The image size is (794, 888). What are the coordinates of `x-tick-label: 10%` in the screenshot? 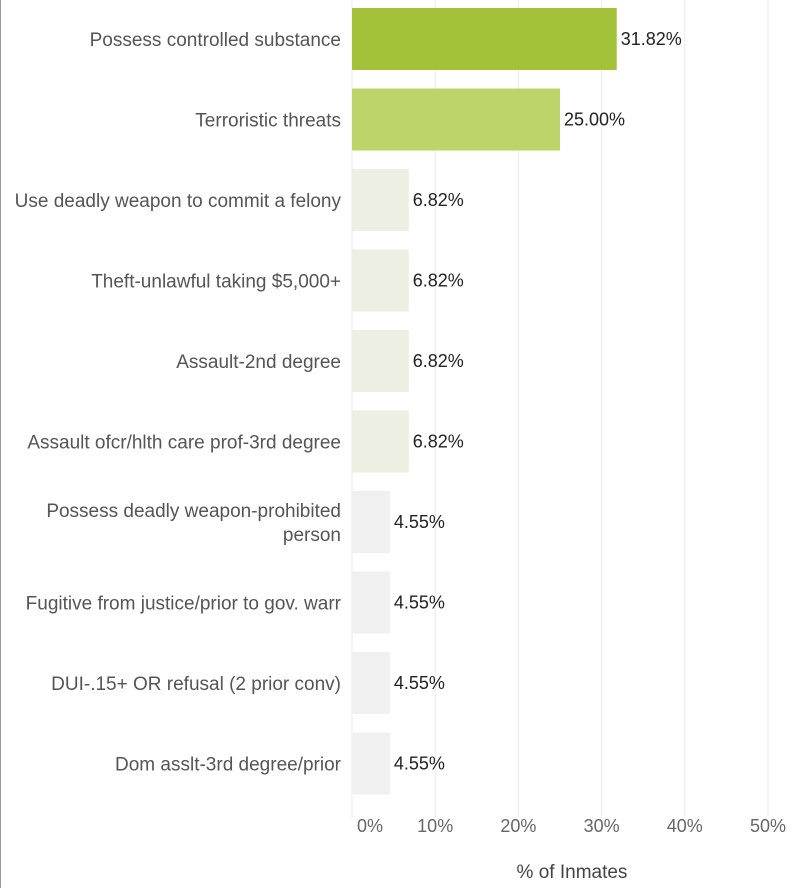 It's located at (435, 826).